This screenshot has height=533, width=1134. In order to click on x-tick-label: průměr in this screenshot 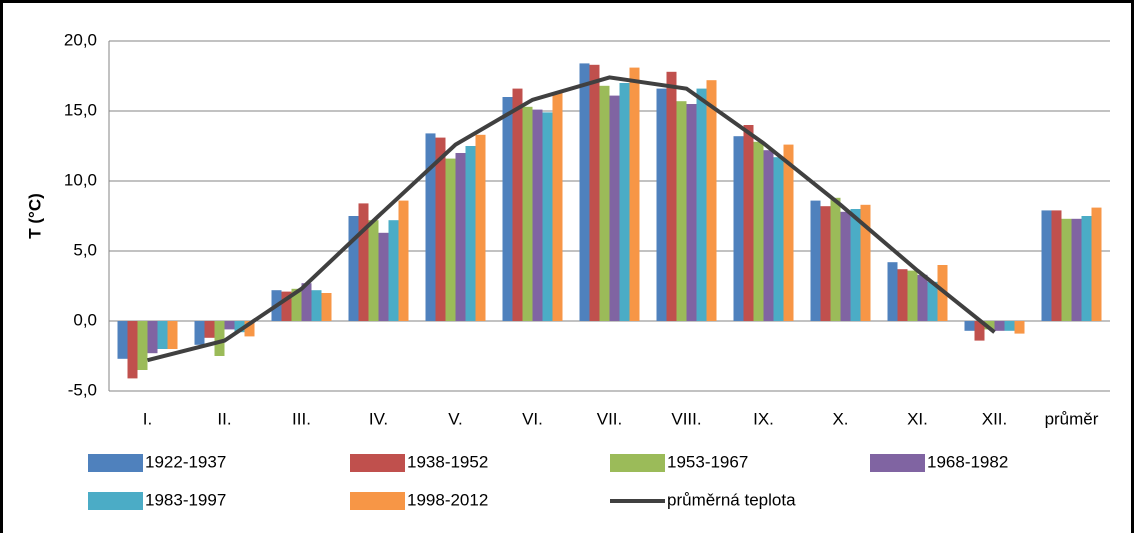, I will do `click(1072, 418)`.